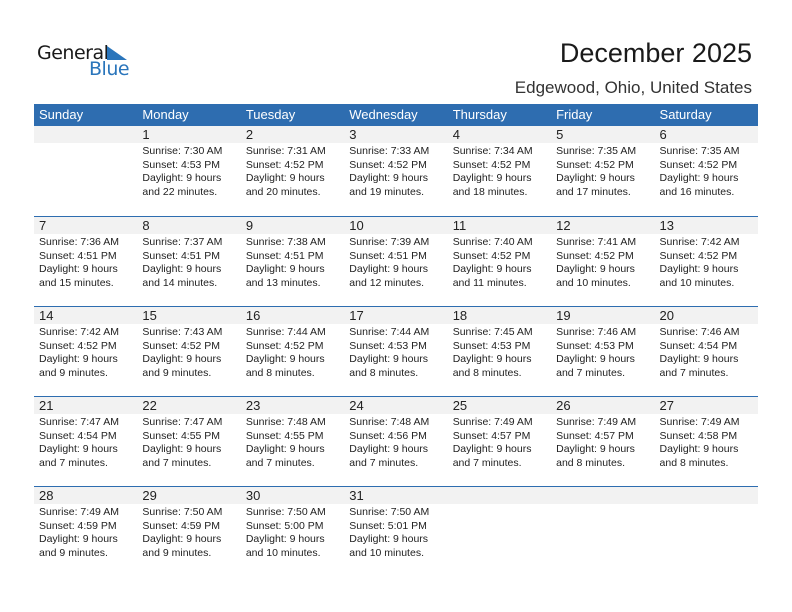 The image size is (792, 612). Describe the element at coordinates (633, 87) in the screenshot. I see `location: Edgewood, Ohio, United States` at that location.